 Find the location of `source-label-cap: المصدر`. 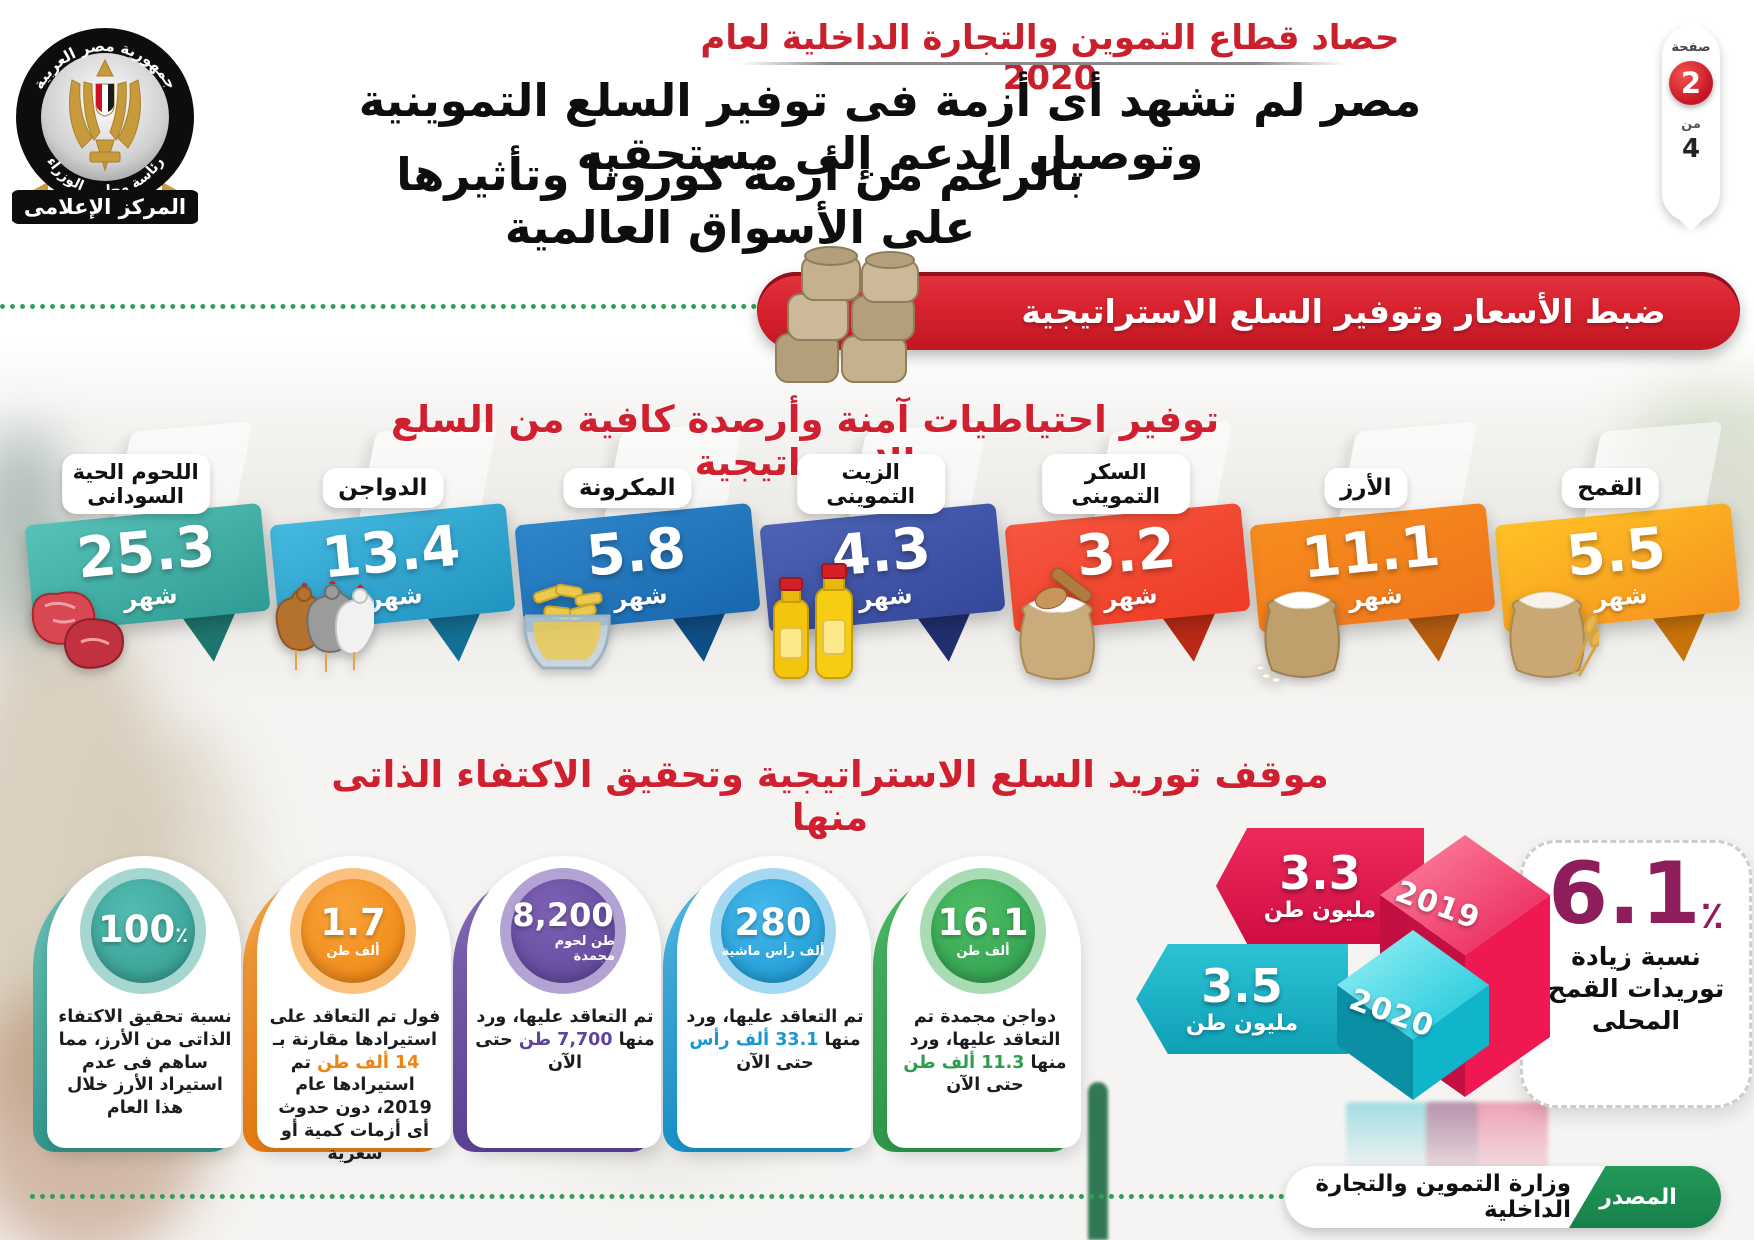

source-label-cap: المصدر is located at coordinates (1645, 1197).